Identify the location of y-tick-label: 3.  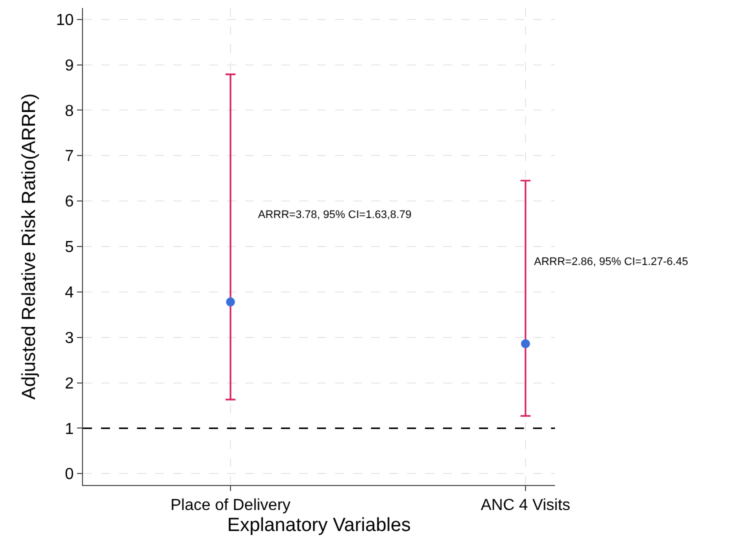
(69, 338).